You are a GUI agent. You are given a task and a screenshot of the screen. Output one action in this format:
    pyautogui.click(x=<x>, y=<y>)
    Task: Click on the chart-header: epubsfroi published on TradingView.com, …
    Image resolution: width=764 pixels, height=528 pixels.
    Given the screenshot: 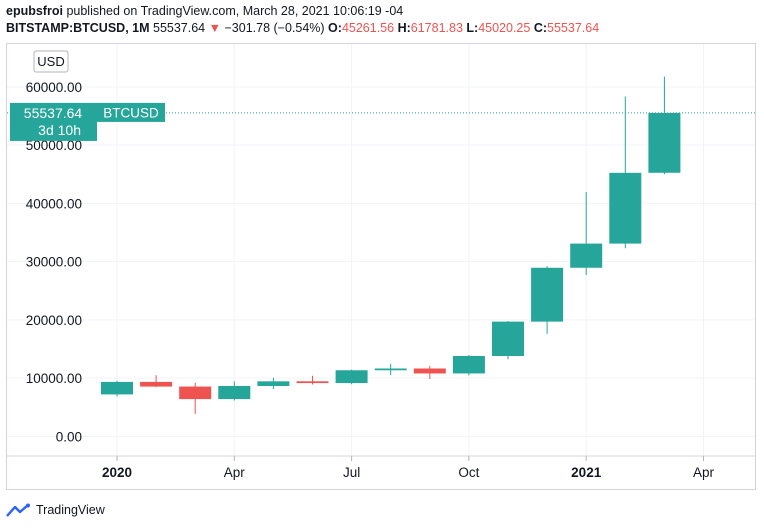 What is the action you would take?
    pyautogui.click(x=381, y=20)
    